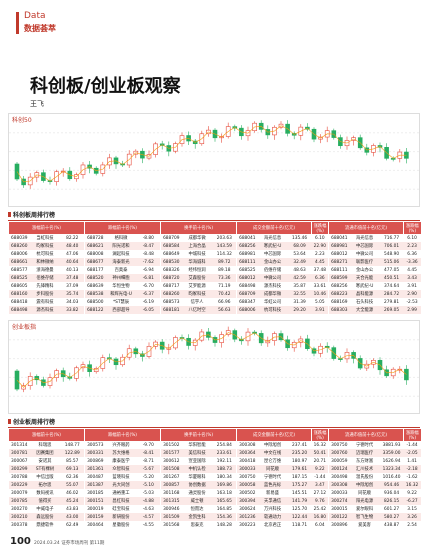  Describe the element at coordinates (45, 477) in the screenshot. I see `table-cell: 中信出版` at that location.